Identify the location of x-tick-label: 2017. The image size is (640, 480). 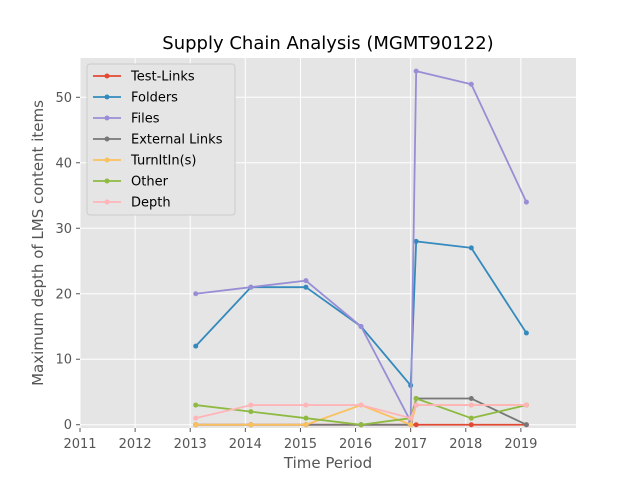
(410, 444).